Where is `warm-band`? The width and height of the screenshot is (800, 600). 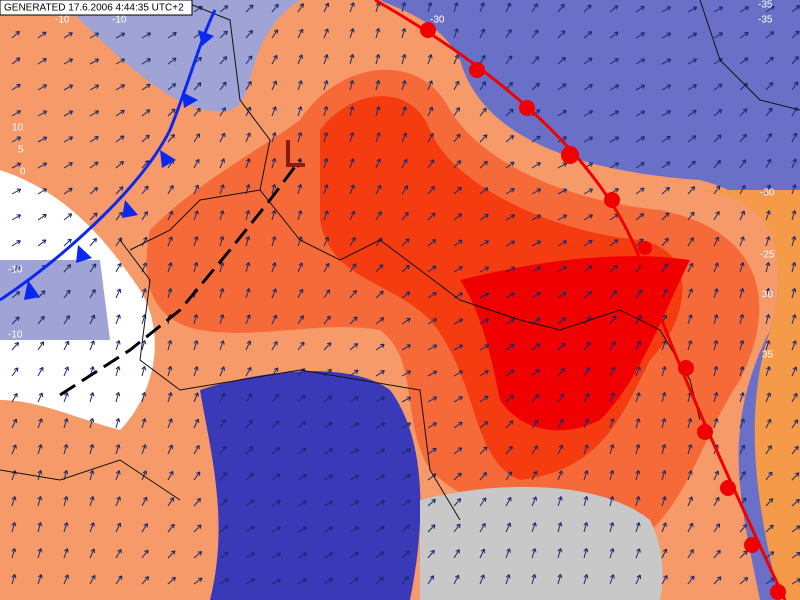
warm-band is located at coordinates (750, 395).